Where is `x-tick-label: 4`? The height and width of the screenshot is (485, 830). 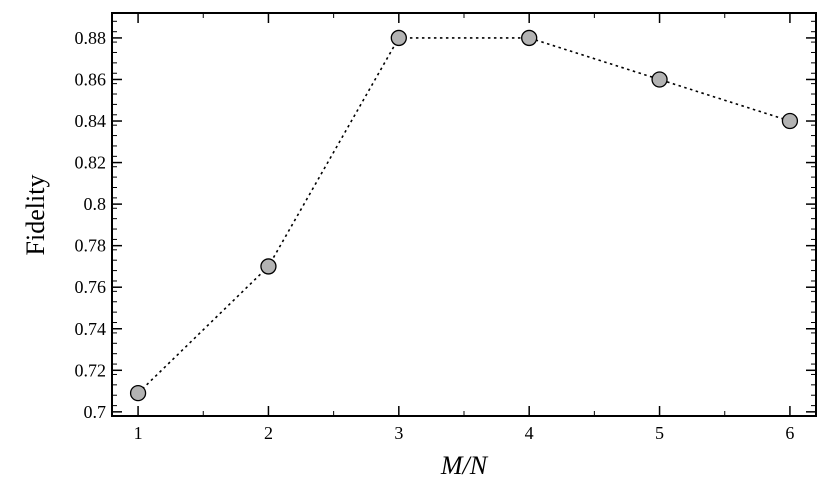 x-tick-label: 4 is located at coordinates (529, 433).